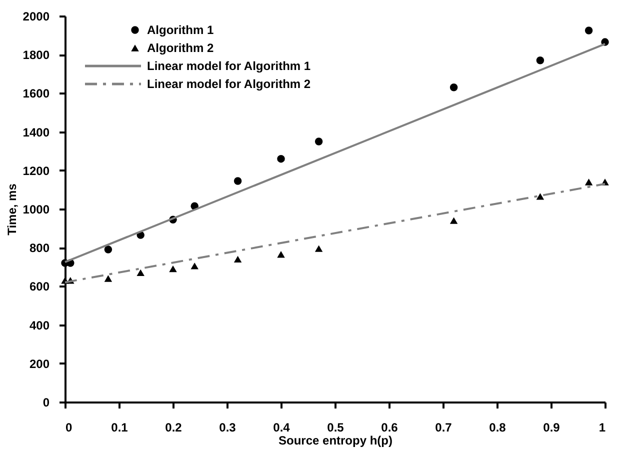 The height and width of the screenshot is (455, 629). Describe the element at coordinates (173, 427) in the screenshot. I see `x-tick-label: 0.2` at that location.